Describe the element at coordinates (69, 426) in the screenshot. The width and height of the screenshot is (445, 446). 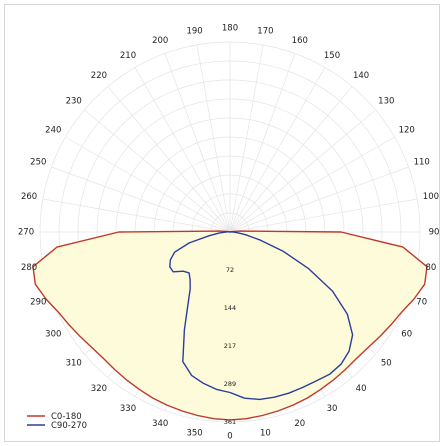
I see `legend-label: C90-270` at that location.